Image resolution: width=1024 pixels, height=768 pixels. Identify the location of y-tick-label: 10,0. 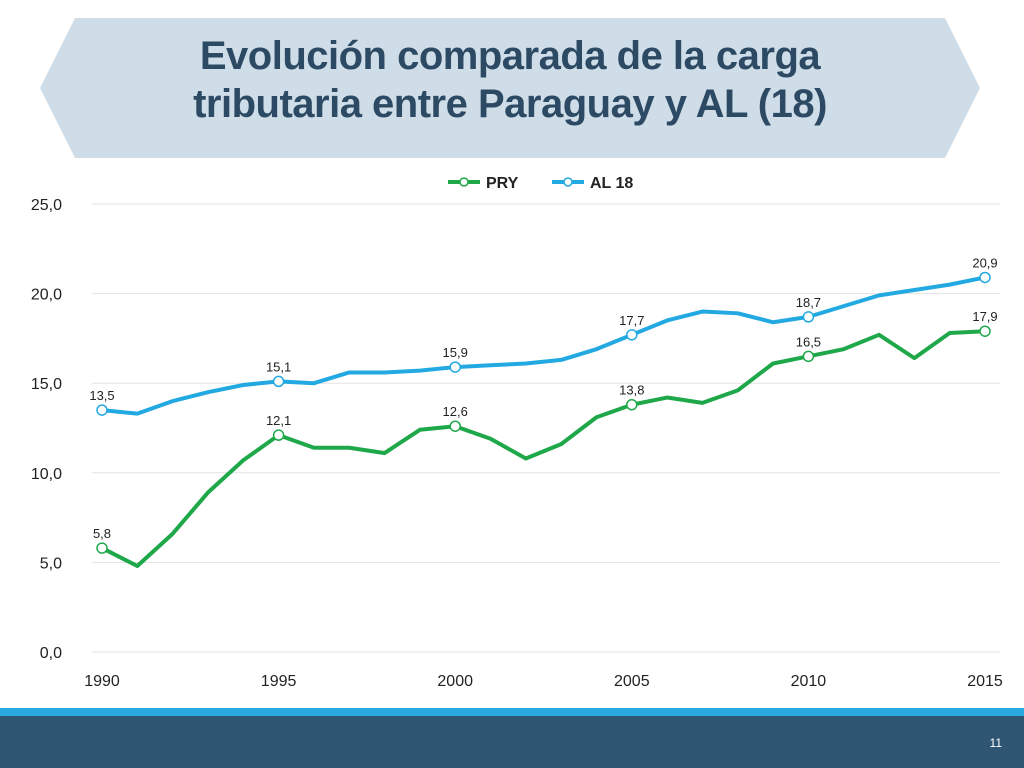
(46, 474).